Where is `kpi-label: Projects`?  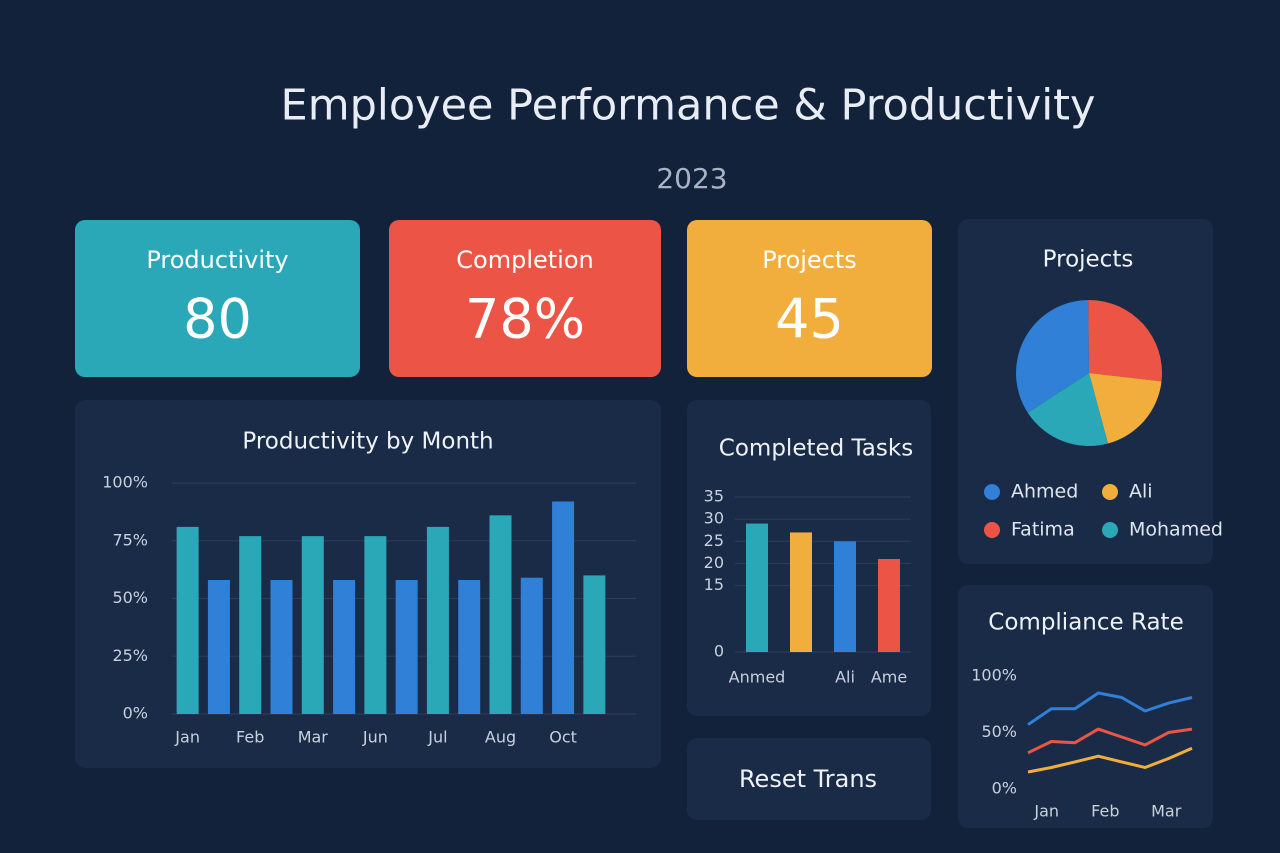
kpi-label: Projects is located at coordinates (809, 260).